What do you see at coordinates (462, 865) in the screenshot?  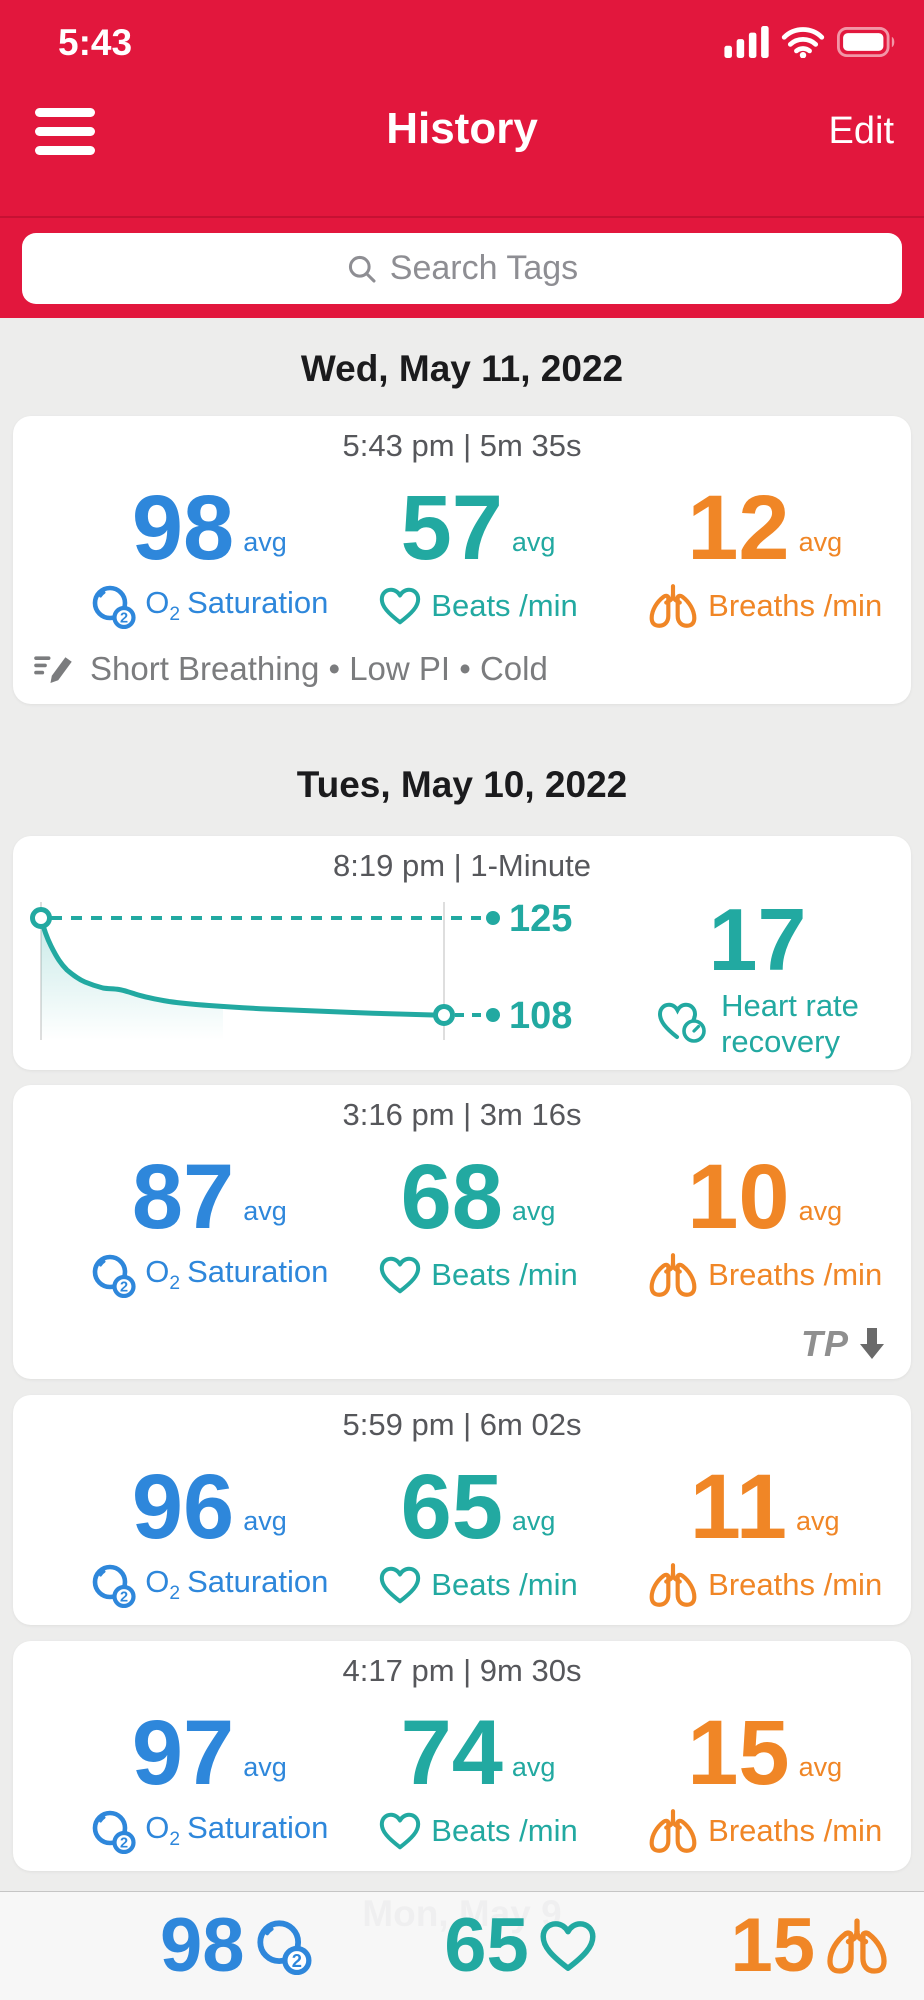 I see `session-time: 8:19 pm | 1-Minute` at bounding box center [462, 865].